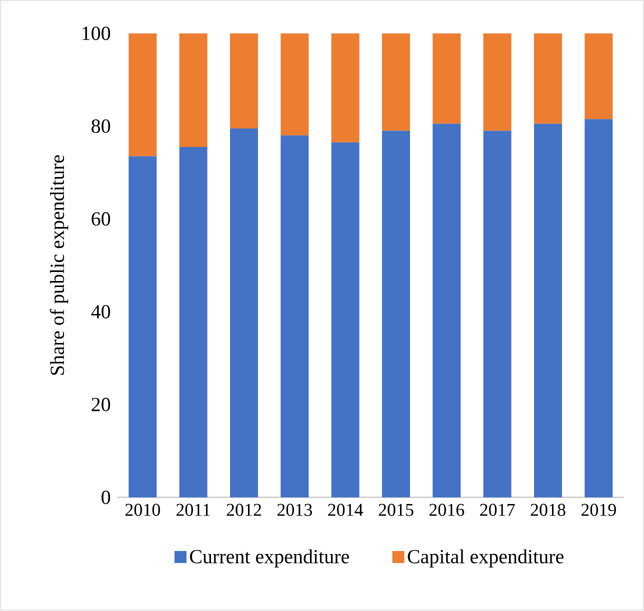 The width and height of the screenshot is (644, 611). What do you see at coordinates (294, 510) in the screenshot?
I see `x-tick-label: 2013` at bounding box center [294, 510].